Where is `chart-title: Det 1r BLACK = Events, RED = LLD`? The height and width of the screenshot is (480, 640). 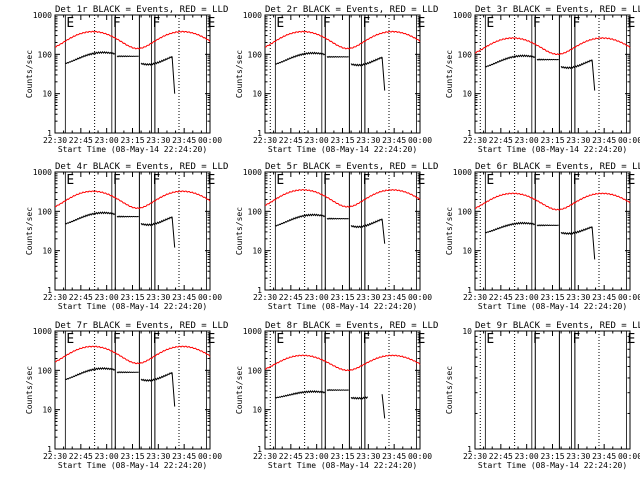 chart-title: Det 1r BLACK = Events, RED = LLD is located at coordinates (141, 10).